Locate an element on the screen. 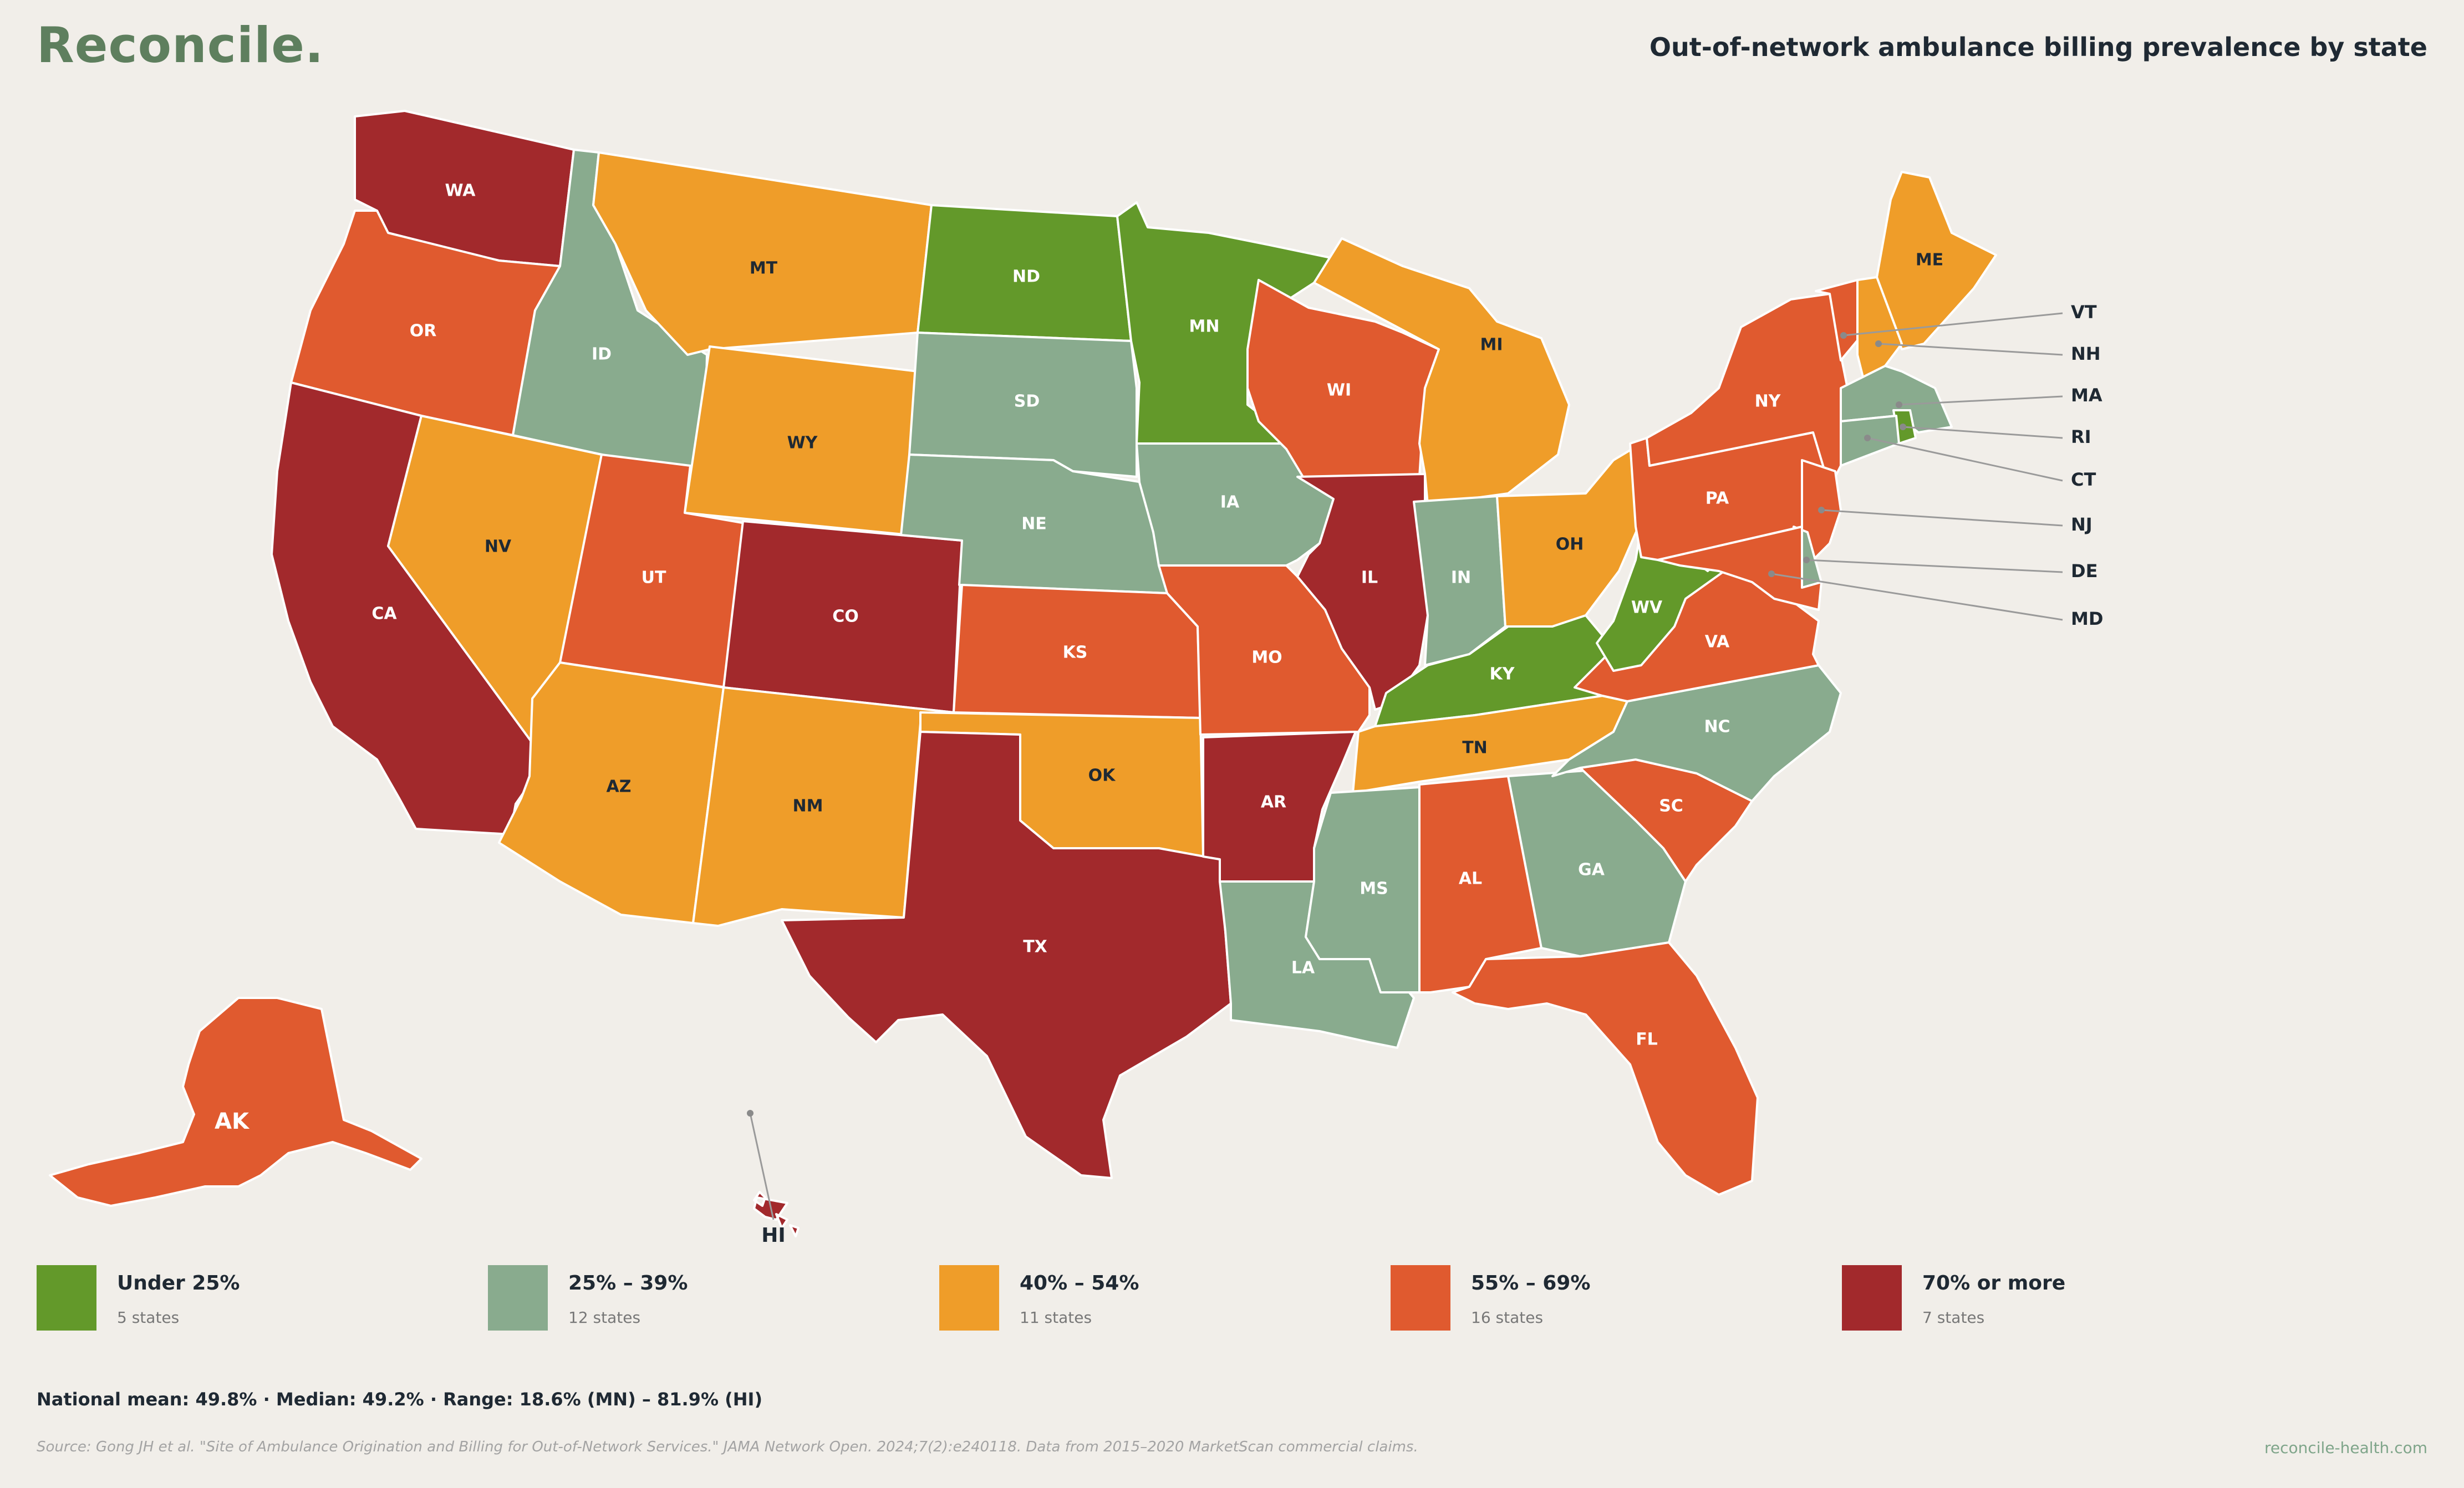 The image size is (2464, 1488). state-label-va: VA is located at coordinates (1717, 642).